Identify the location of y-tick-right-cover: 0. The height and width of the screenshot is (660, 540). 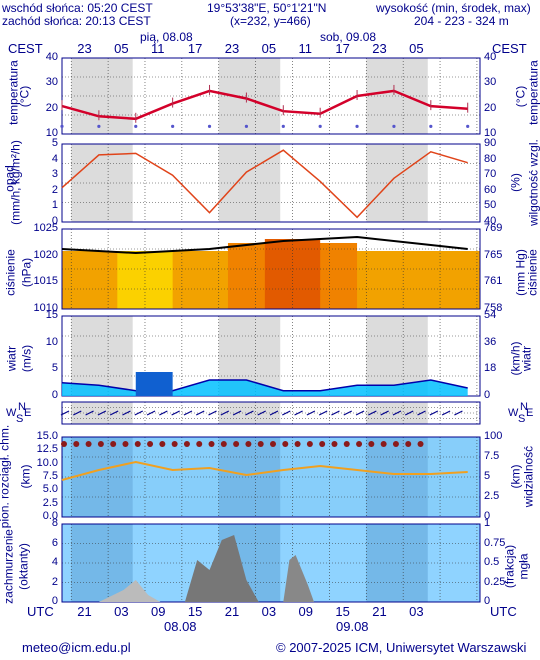
(487, 601).